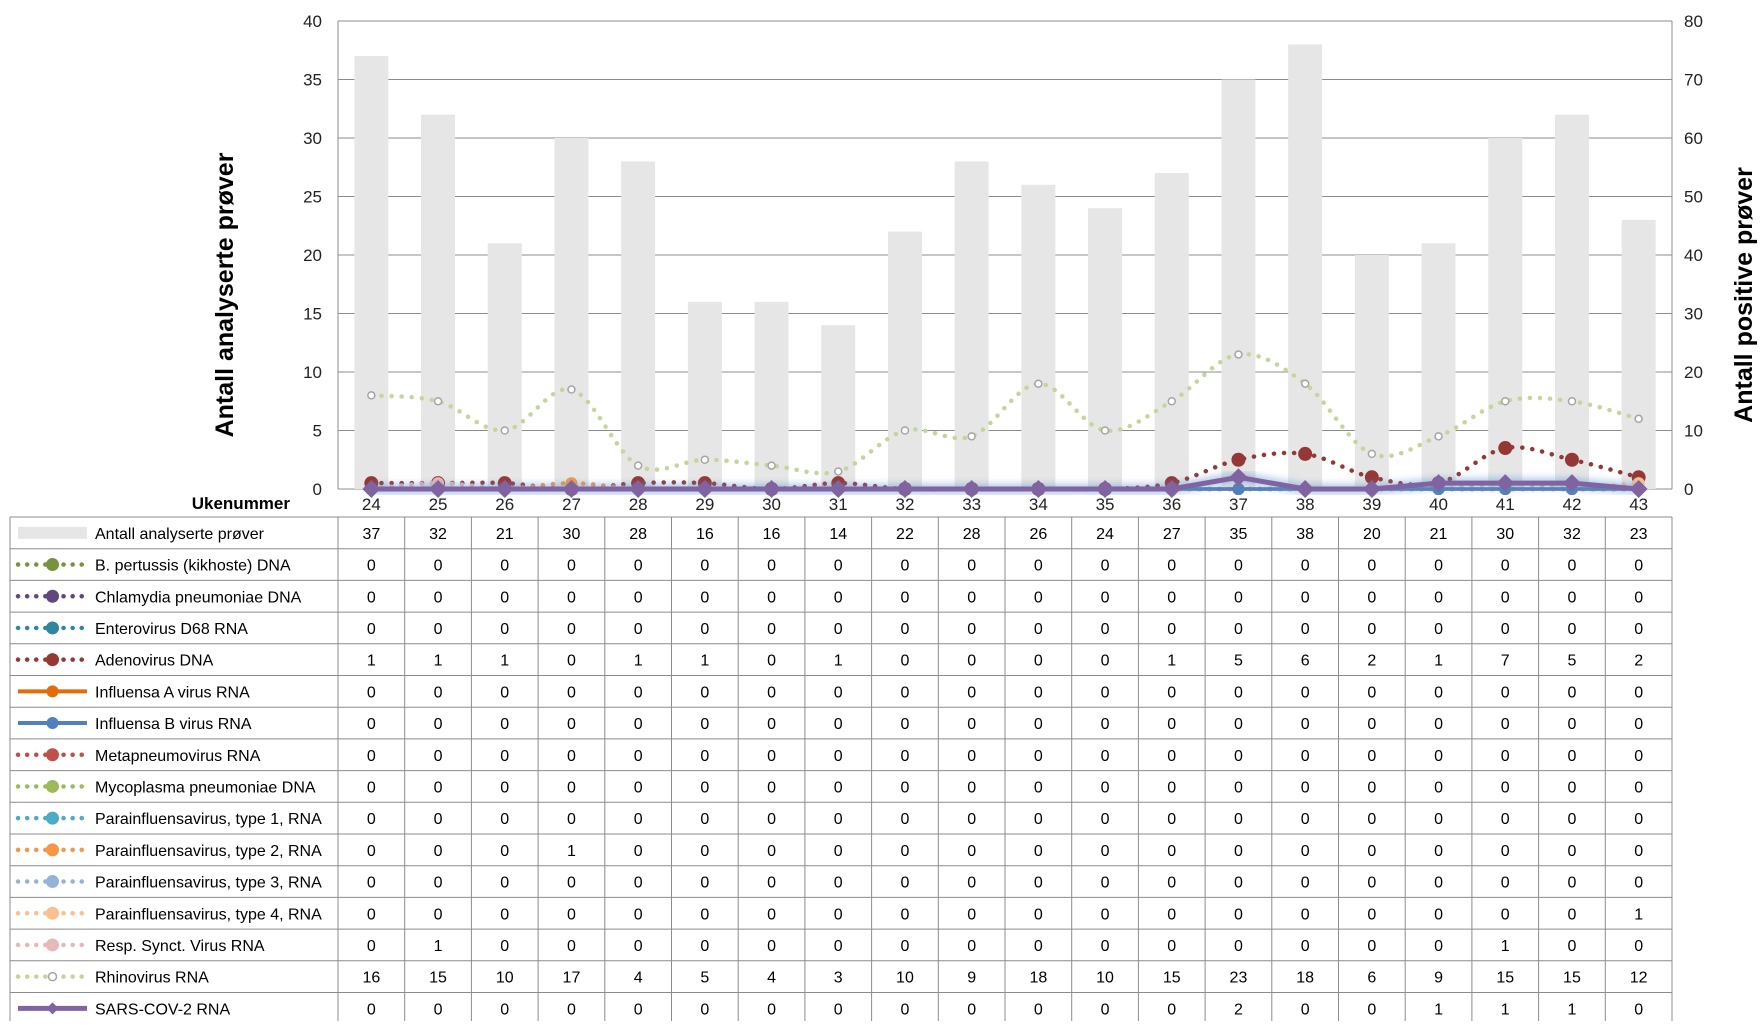 The width and height of the screenshot is (1762, 1026). I want to click on legend-label: Metapneumovirus RNA, so click(178, 756).